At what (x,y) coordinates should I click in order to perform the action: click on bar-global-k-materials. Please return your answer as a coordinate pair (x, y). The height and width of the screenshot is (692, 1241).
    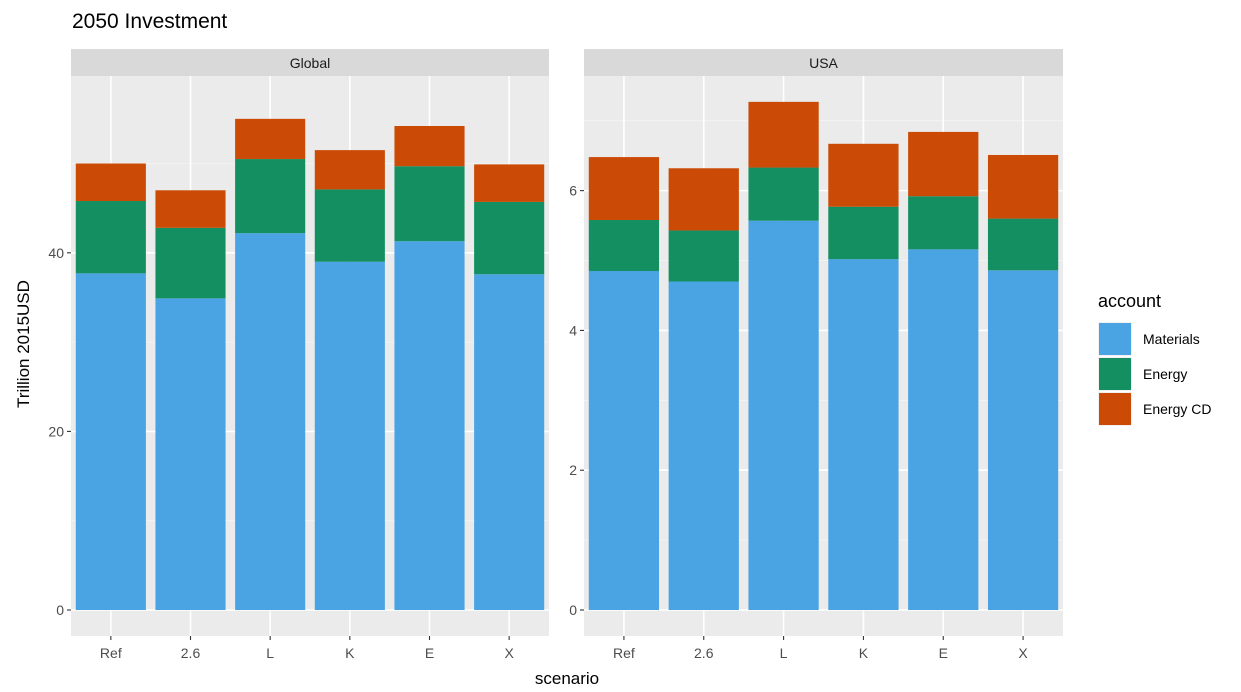
    Looking at the image, I should click on (349, 435).